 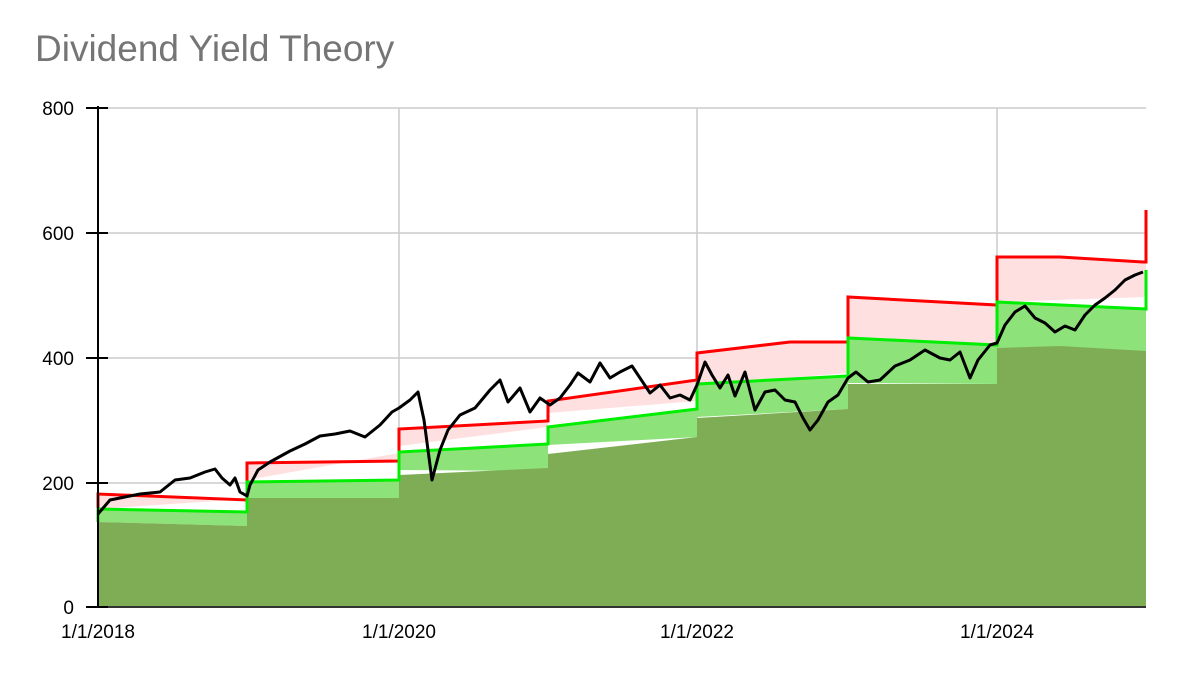 I want to click on y-tick-label: 600, so click(x=58, y=234).